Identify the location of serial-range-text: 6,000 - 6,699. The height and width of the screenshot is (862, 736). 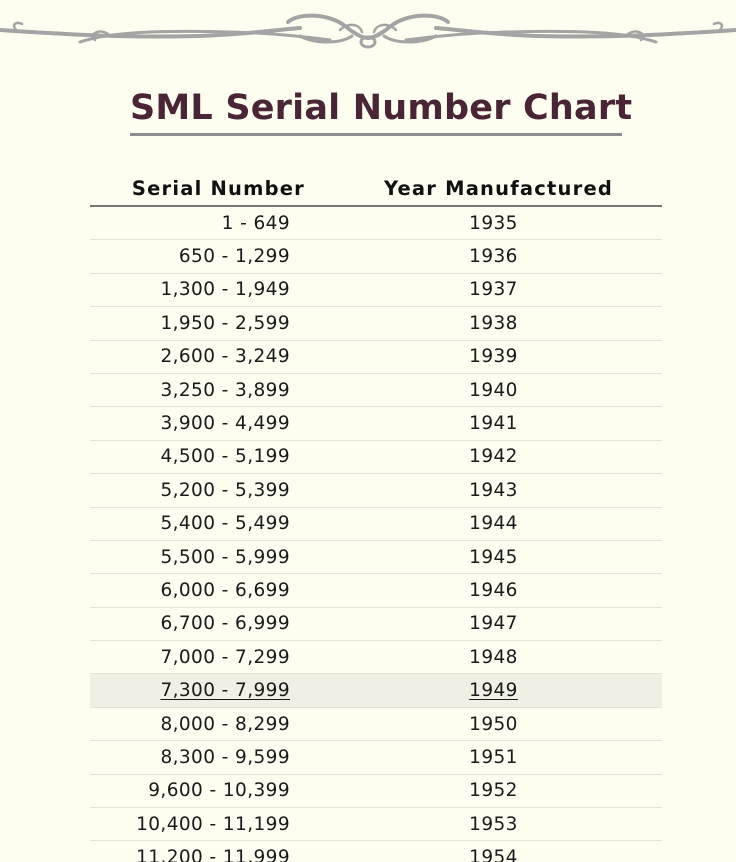
(225, 590).